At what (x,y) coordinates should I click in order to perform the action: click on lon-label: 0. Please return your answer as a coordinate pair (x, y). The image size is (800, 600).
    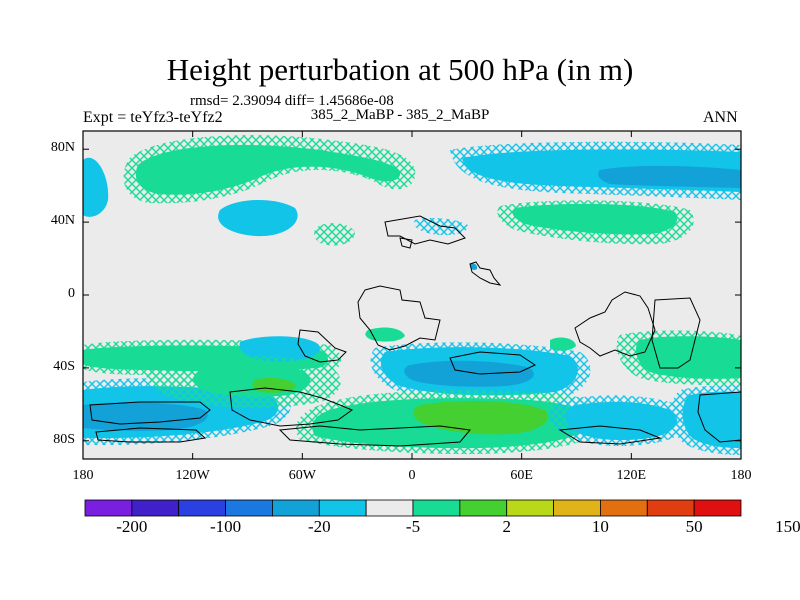
    Looking at the image, I should click on (412, 475).